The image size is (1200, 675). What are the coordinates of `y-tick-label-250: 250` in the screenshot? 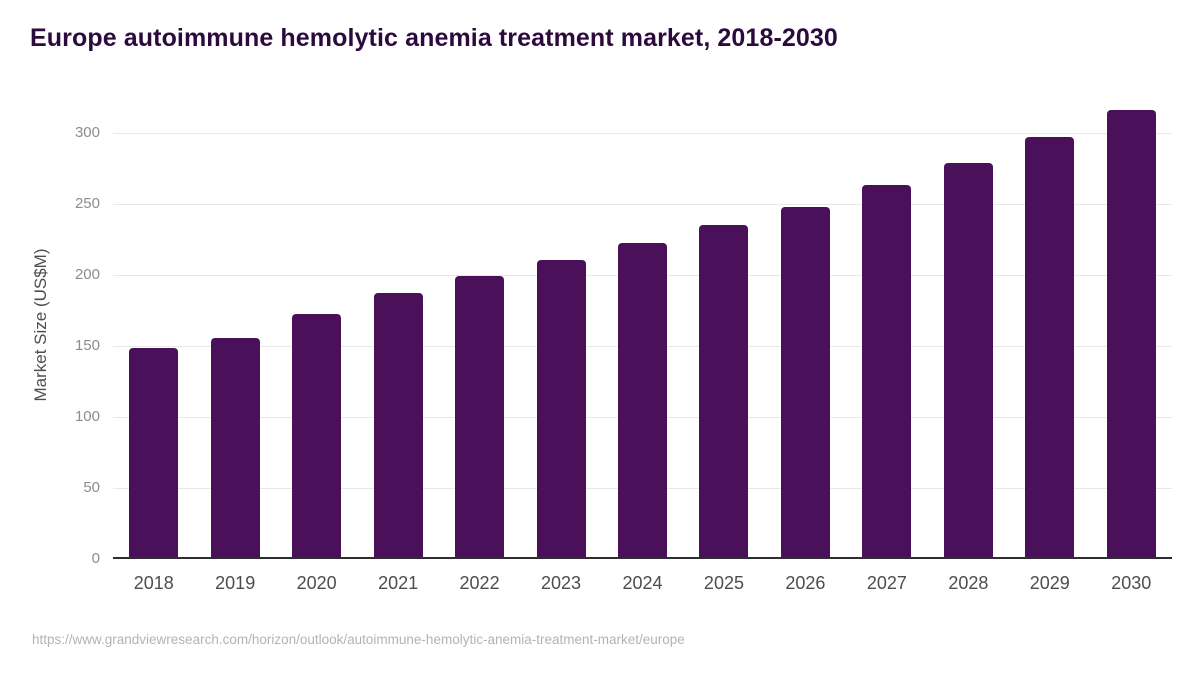 It's located at (87, 204).